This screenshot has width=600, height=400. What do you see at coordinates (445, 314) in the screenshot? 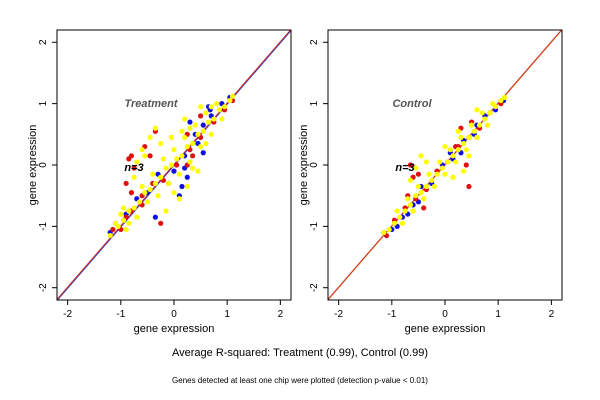
I see `control-x-tick-label: 0` at bounding box center [445, 314].